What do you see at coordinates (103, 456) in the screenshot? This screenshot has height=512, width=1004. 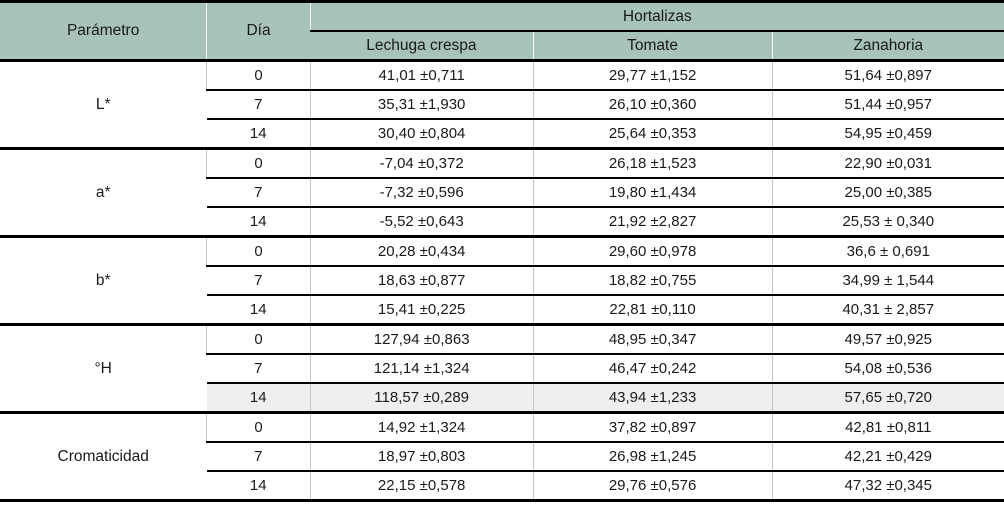 I see `param-label-cromaticidad: Cromaticidad` at bounding box center [103, 456].